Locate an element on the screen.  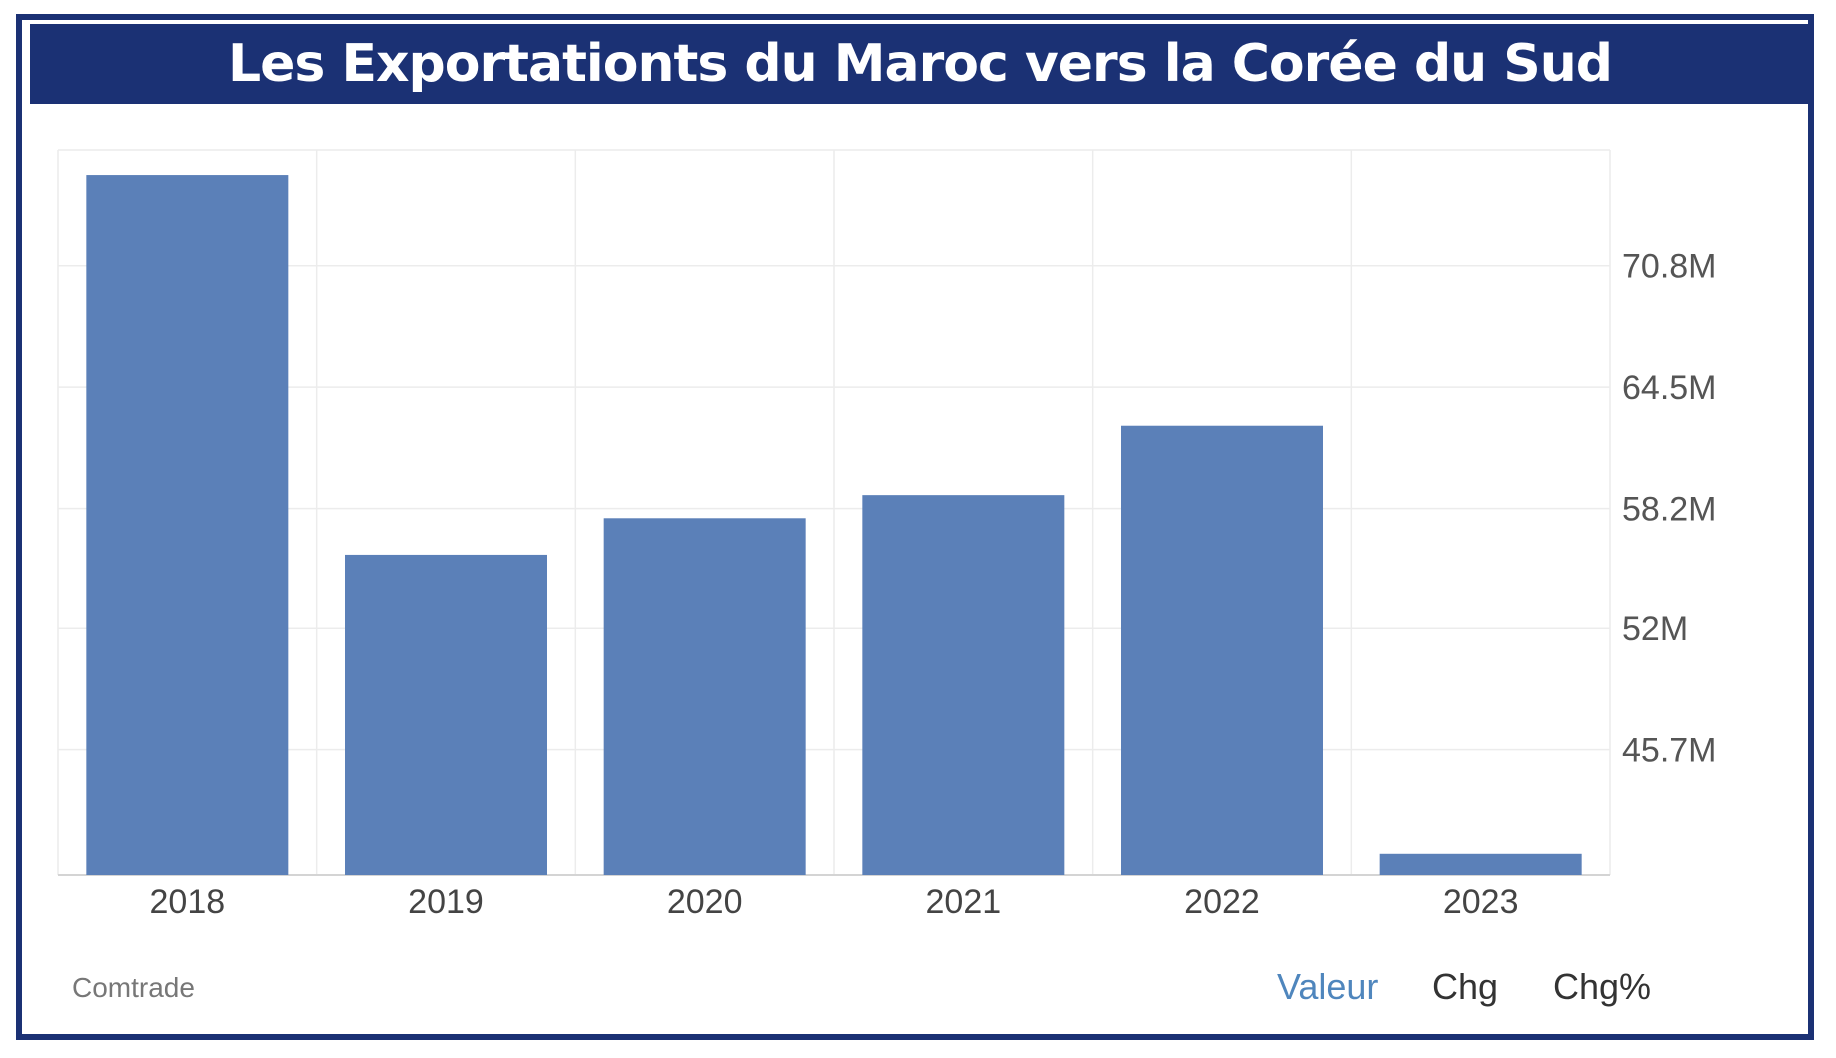
tab-valeur: Valeur is located at coordinates (1328, 986).